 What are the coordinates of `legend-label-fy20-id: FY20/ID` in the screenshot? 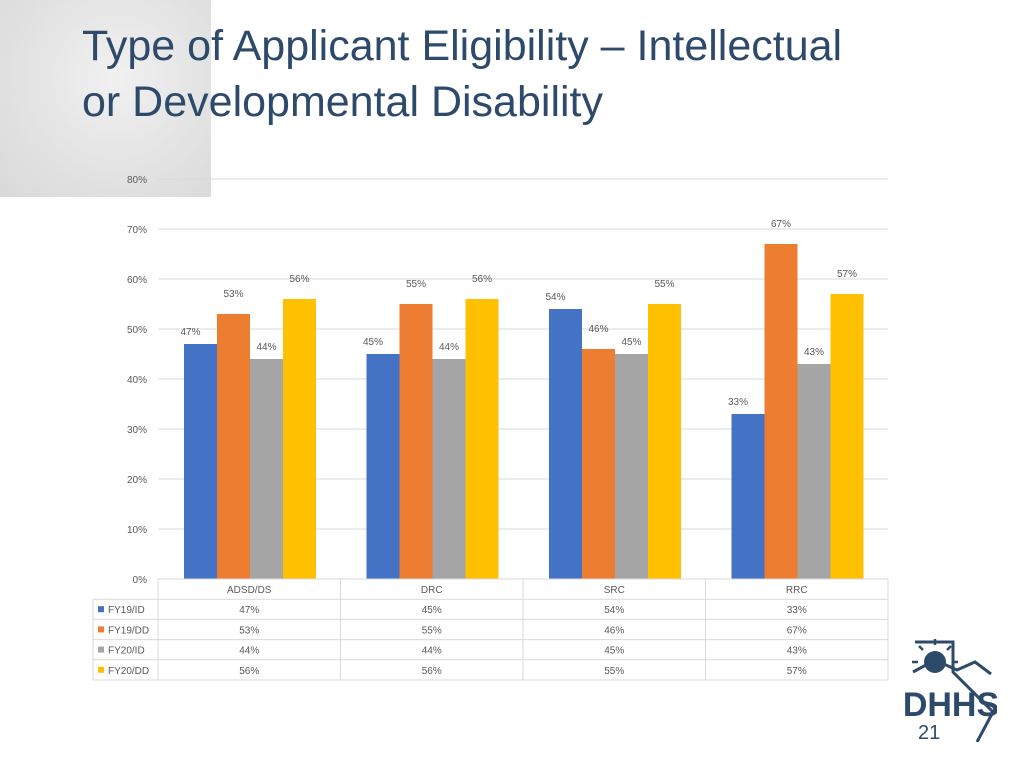 It's located at (126, 651).